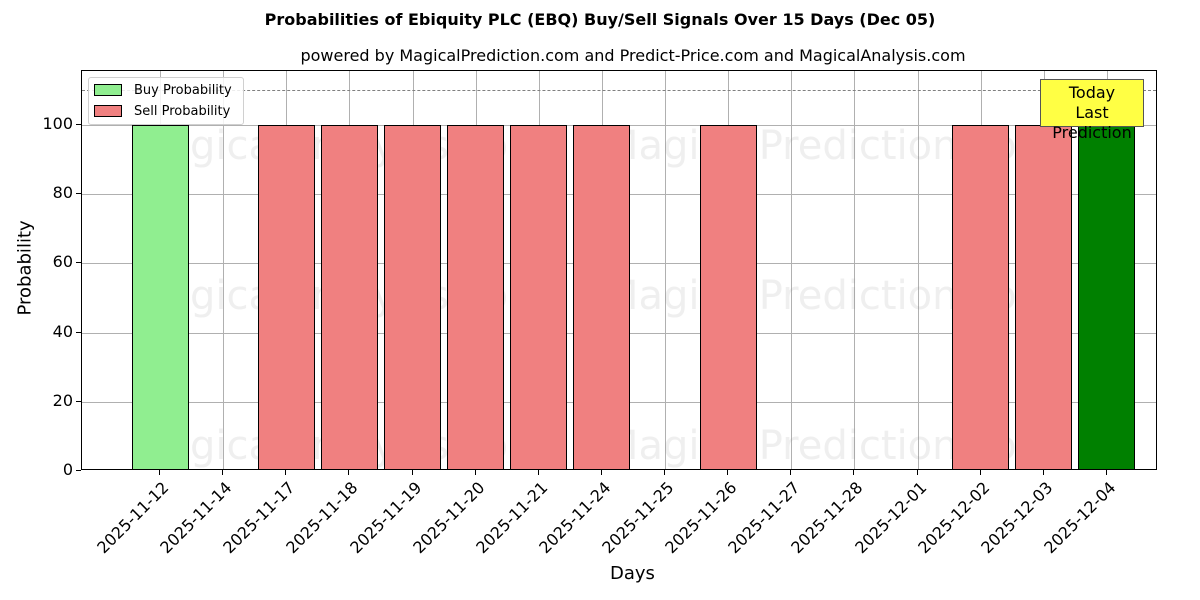  What do you see at coordinates (183, 90) in the screenshot?
I see `legend-buy-label: Buy Probability` at bounding box center [183, 90].